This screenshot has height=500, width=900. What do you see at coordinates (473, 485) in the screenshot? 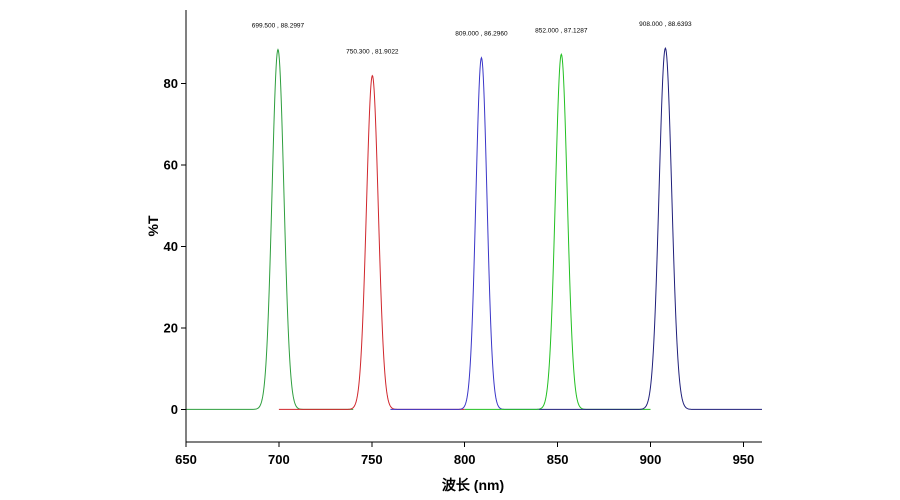
I see `x-axis-title: 波长 (nm)` at bounding box center [473, 485].